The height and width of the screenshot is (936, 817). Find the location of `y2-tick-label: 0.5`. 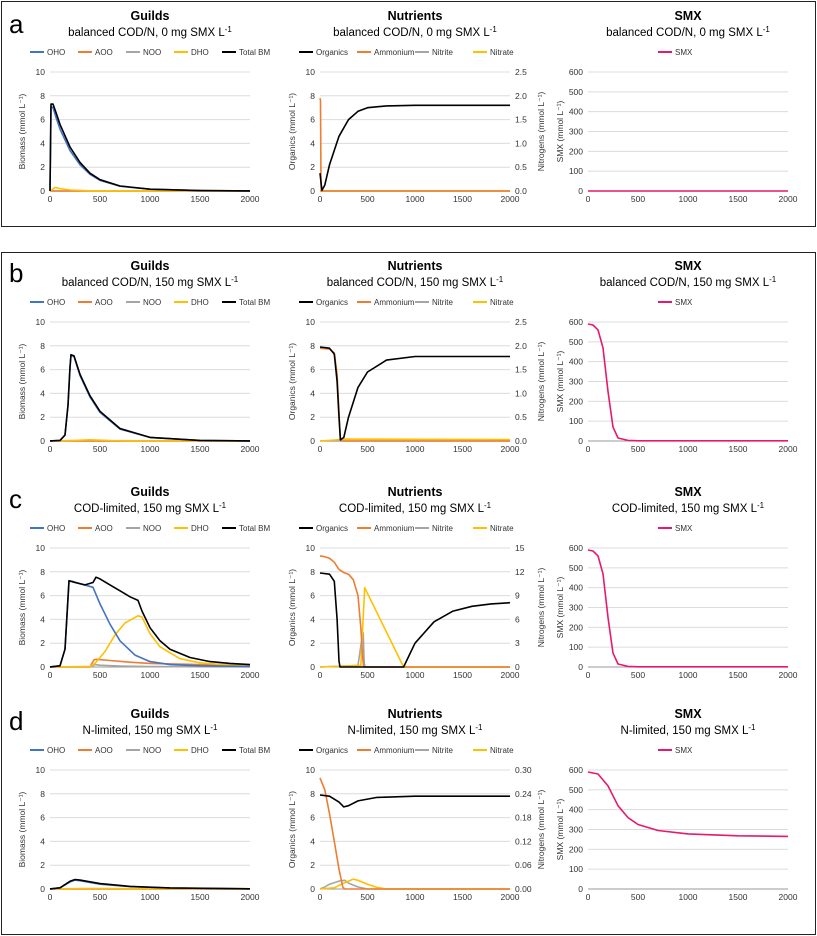

y2-tick-label: 0.5 is located at coordinates (521, 417).